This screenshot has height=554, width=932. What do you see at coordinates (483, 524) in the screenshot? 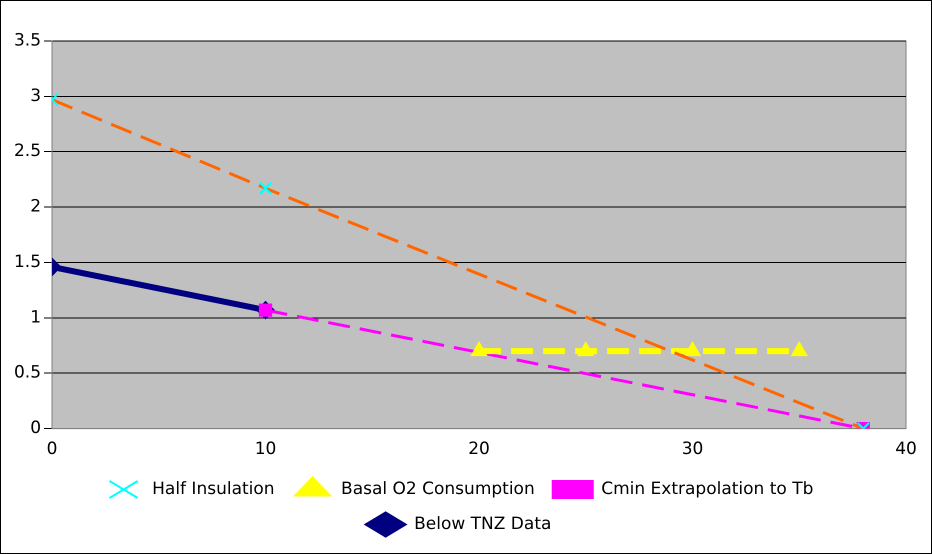
I see `legend-label: Below TNZ Data` at bounding box center [483, 524].